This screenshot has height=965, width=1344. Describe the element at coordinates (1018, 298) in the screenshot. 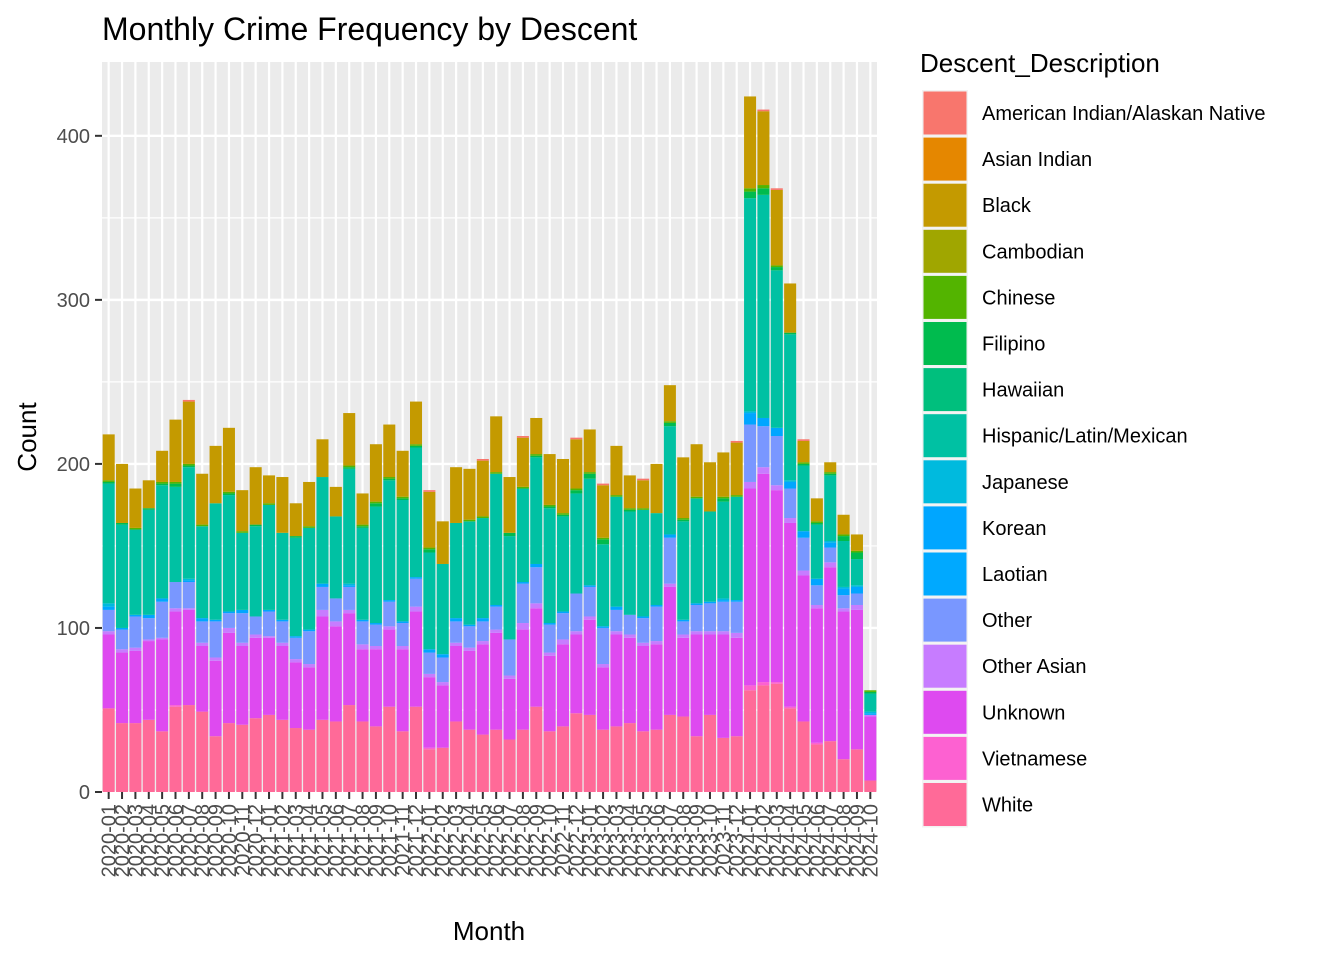

I see `legend-entry-label: Chinese` at that location.